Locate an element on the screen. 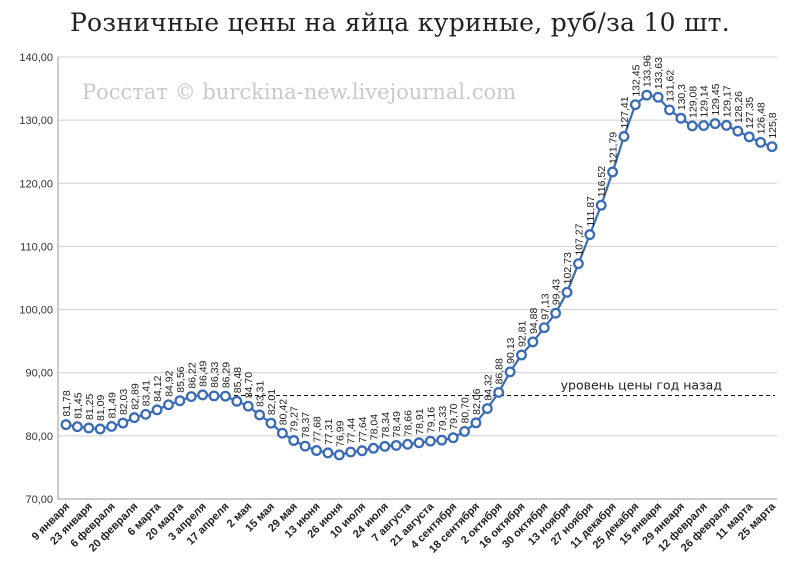 This screenshot has width=800, height=570. watermark: Росстат © burckina-new.livejournal.com is located at coordinates (299, 92).